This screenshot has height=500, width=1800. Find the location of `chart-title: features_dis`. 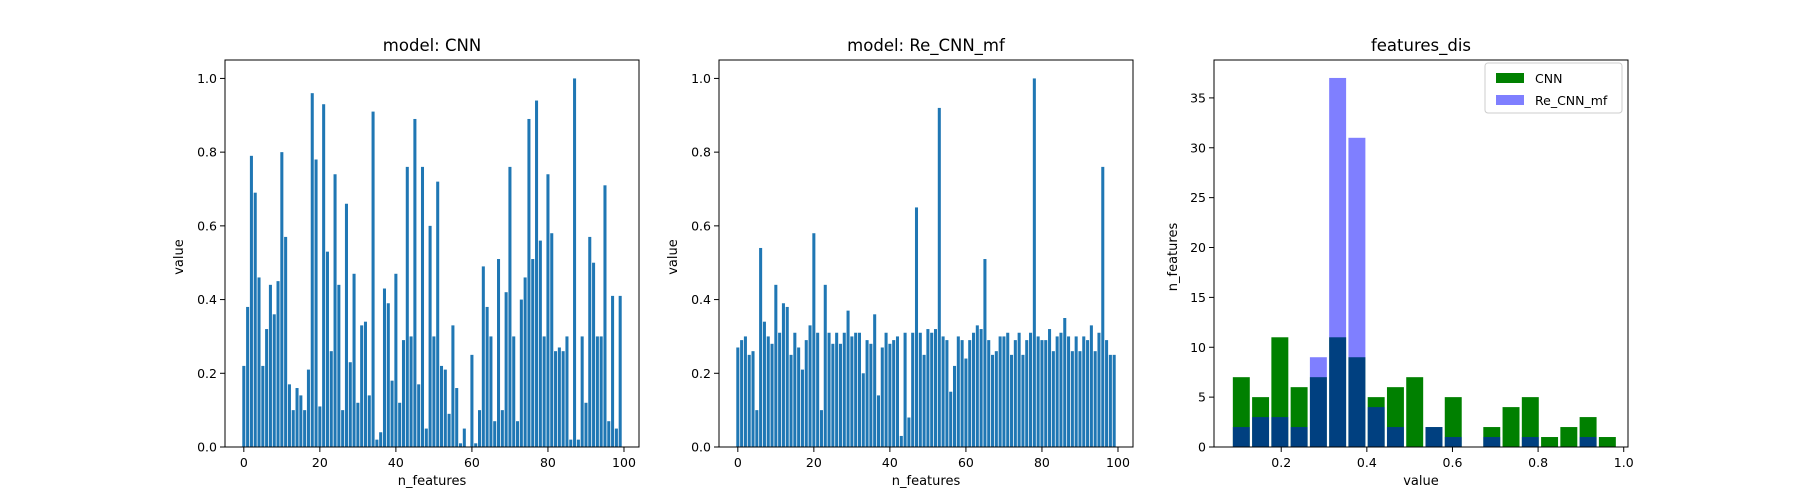

chart-title: features_dis is located at coordinates (1421, 46).